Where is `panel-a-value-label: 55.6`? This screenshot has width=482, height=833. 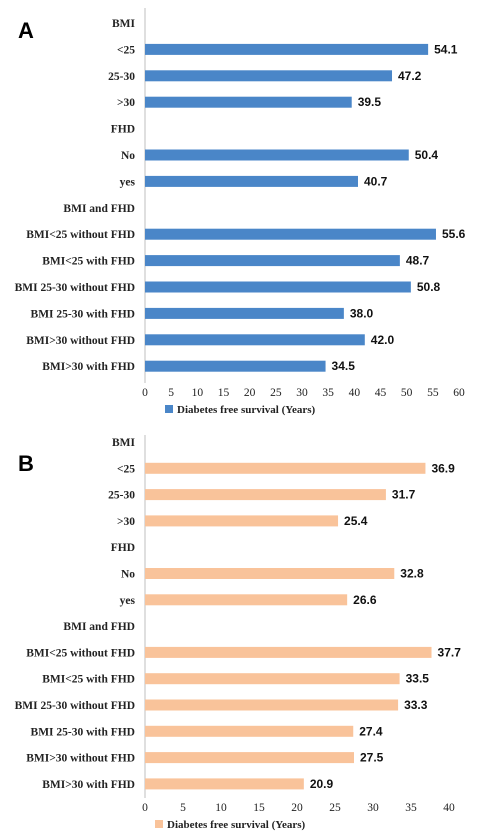
panel-a-value-label: 55.6 is located at coordinates (454, 234).